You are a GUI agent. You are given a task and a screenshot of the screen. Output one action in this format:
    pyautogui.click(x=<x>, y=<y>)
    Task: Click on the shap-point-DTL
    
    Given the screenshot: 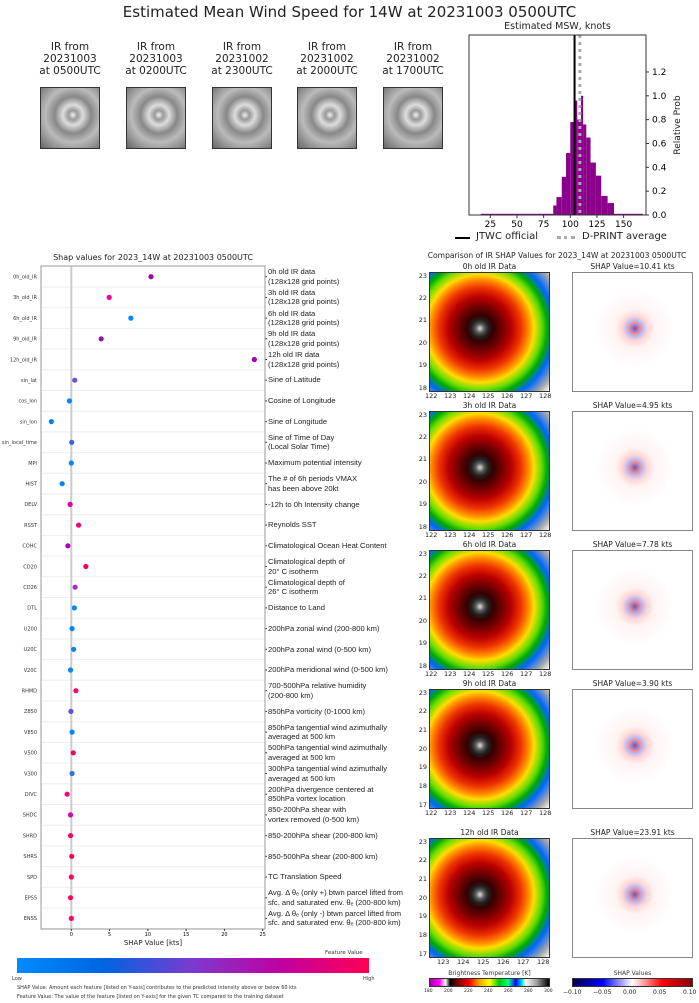 What is the action you would take?
    pyautogui.click(x=74, y=608)
    